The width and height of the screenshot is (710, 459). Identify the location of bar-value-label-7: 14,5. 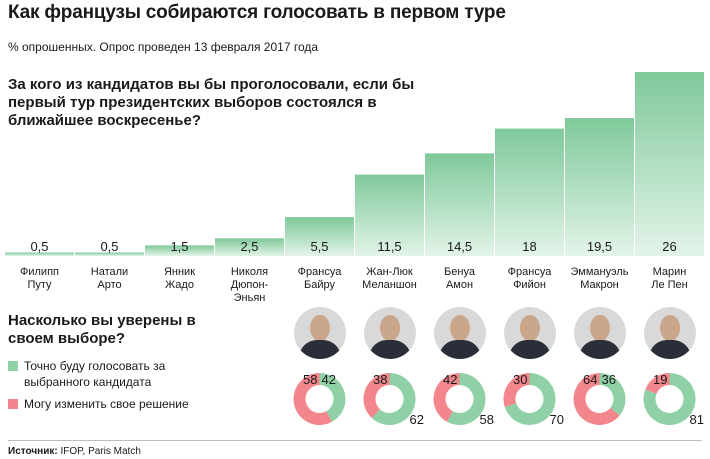
(459, 246).